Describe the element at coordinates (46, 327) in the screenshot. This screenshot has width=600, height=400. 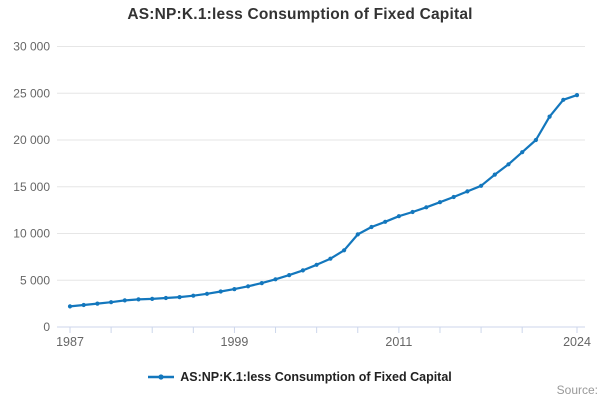
I see `y-axis-tick-label: 0` at that location.